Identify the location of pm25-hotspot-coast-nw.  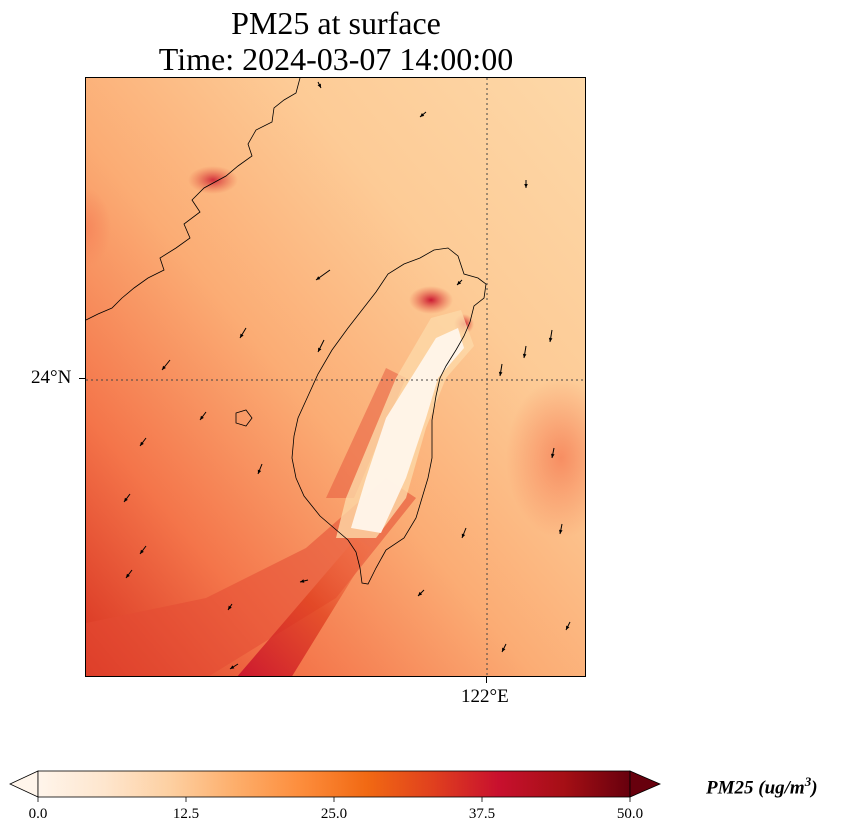
(213, 180).